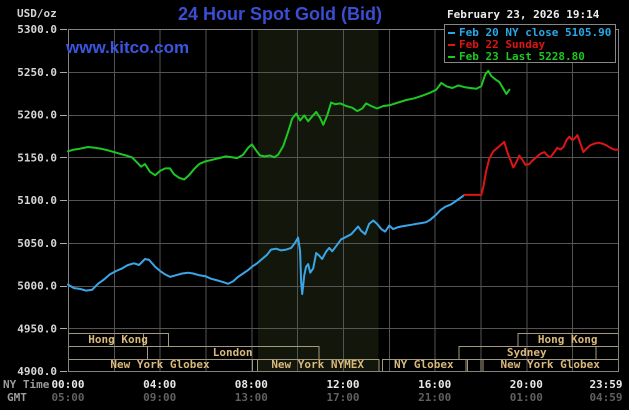  What do you see at coordinates (37, 72) in the screenshot?
I see `y-axis-label: 5250.0` at bounding box center [37, 72].